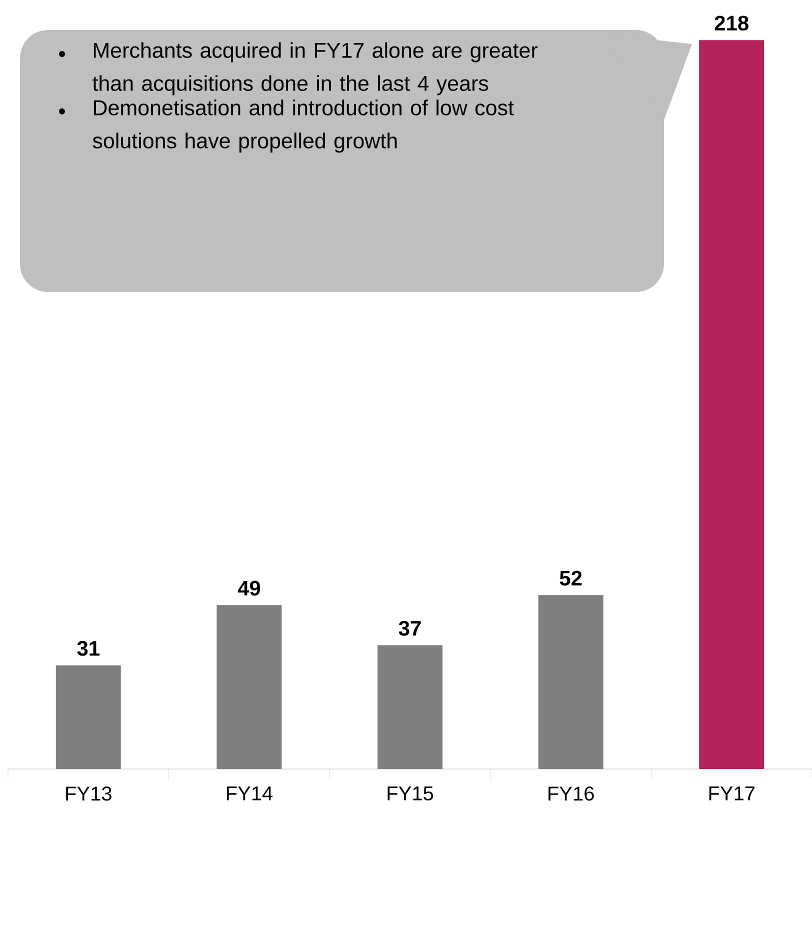  I want to click on x-tick-label: FY16, so click(571, 793).